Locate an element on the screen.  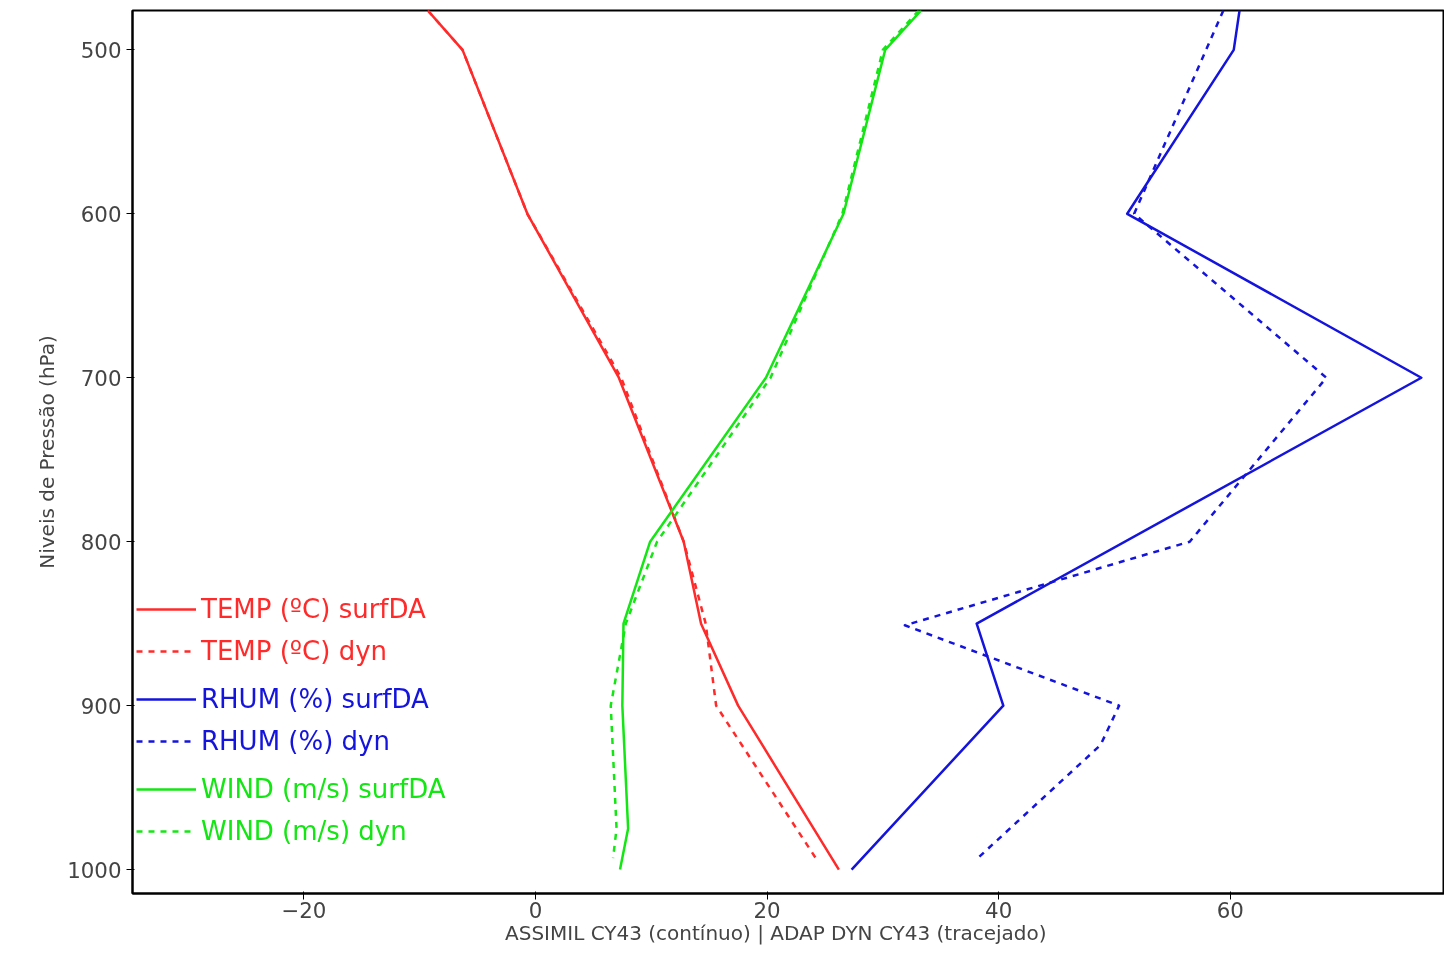
x-axis-title: ASSIMIL CY43 (contínuo) | ADAP DYN CY43 (tracejado) is located at coordinates (776, 932).